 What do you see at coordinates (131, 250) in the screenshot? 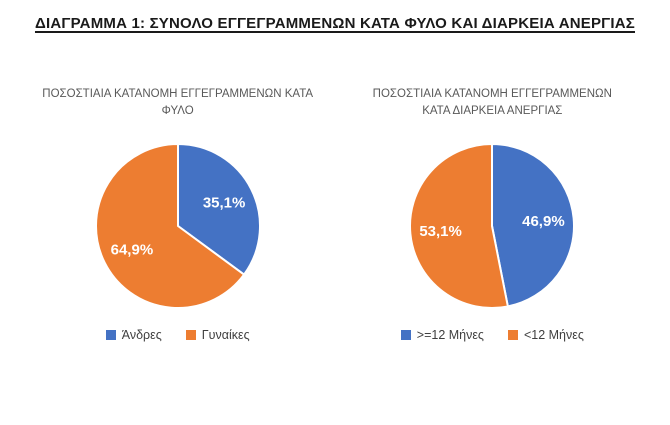
I see `pie-slice-label: 64,9%` at bounding box center [131, 250].